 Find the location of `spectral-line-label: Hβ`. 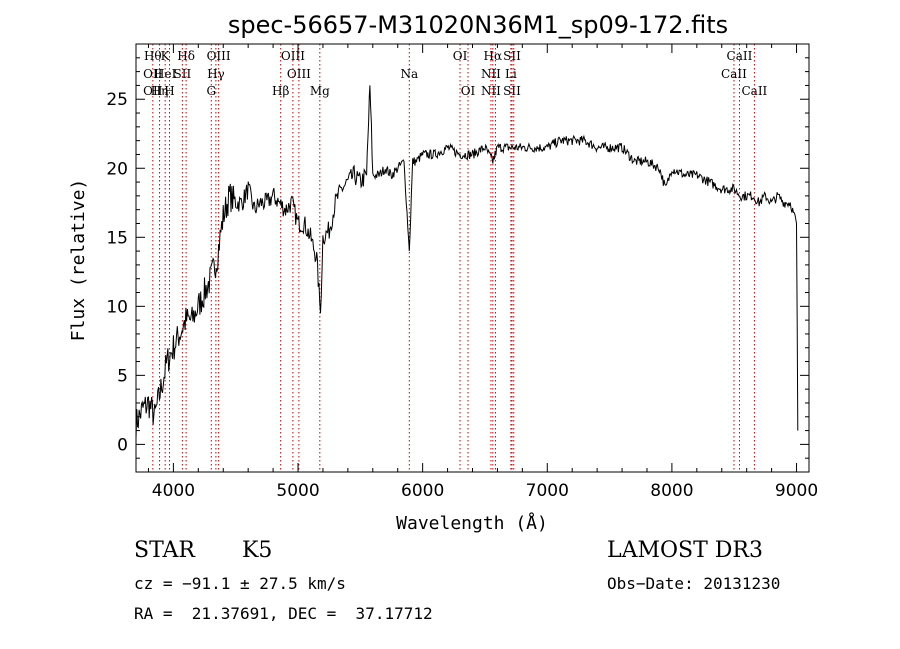

spectral-line-label: Hβ is located at coordinates (280, 91).